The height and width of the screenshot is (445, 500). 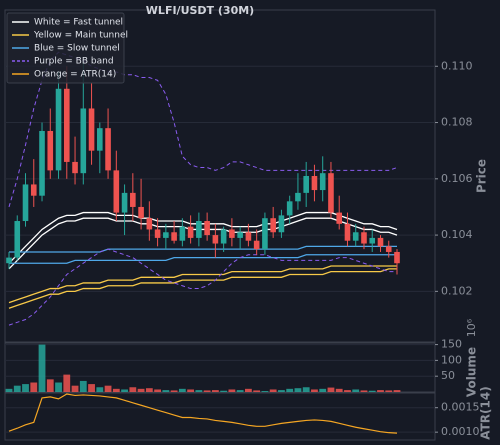 I want to click on y-tick-label: 0.106, so click(x=457, y=178).